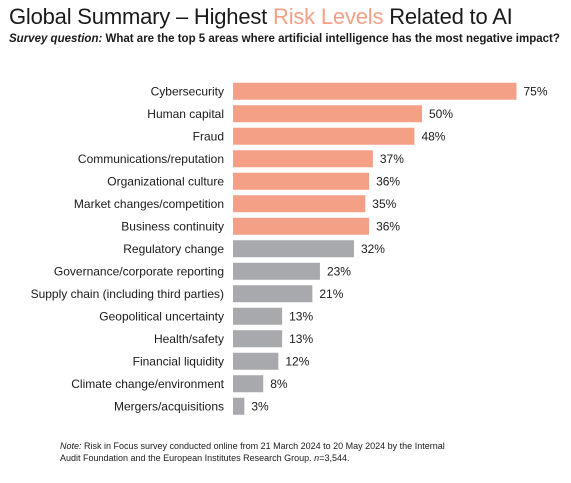 The width and height of the screenshot is (571, 483). I want to click on title-highlight: Risk Levels, so click(328, 16).